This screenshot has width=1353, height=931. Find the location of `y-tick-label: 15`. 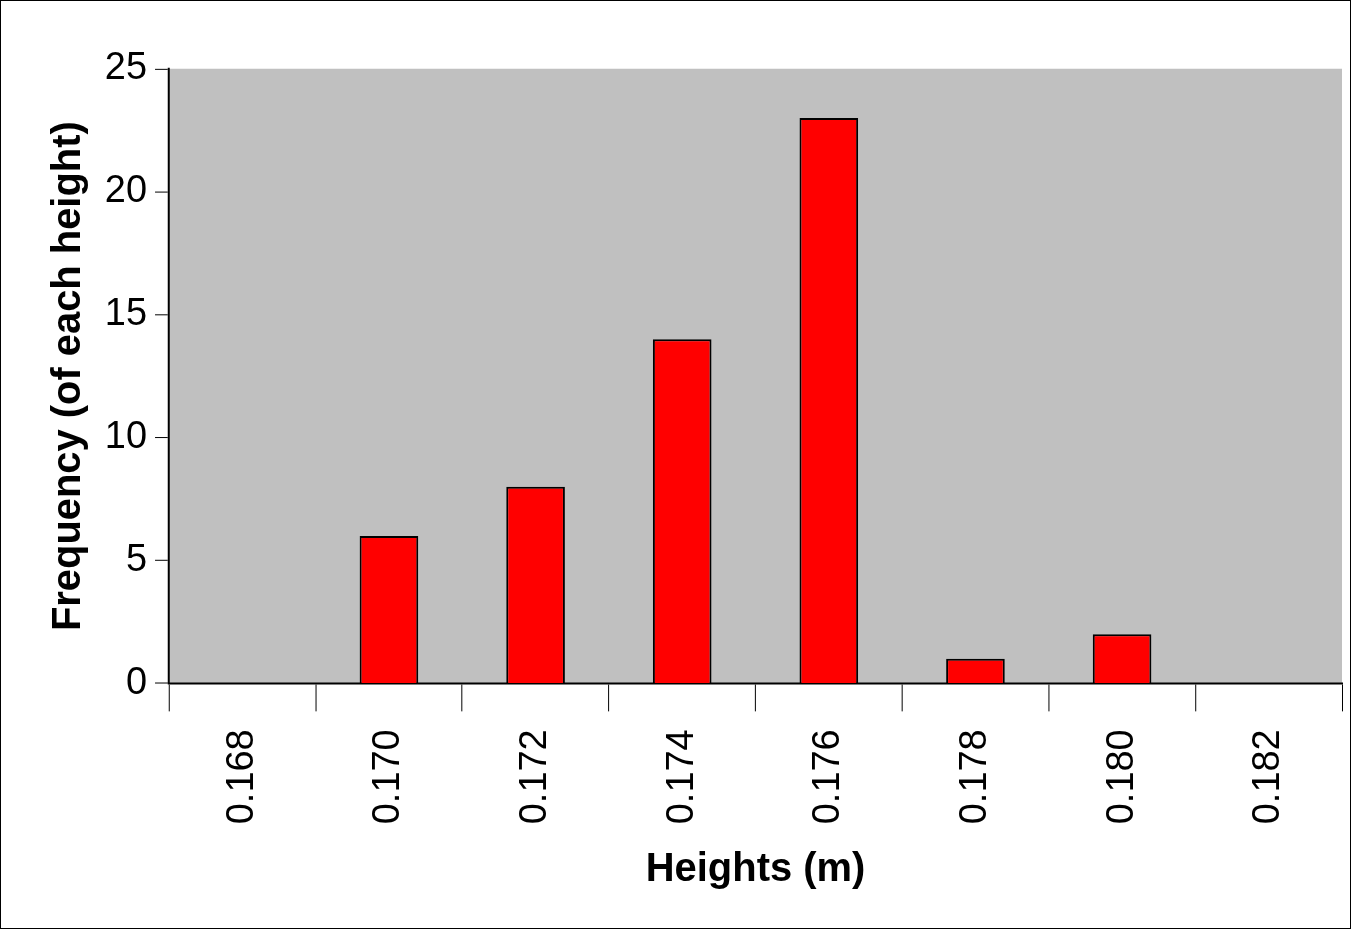

y-tick-label: 15 is located at coordinates (126, 312).